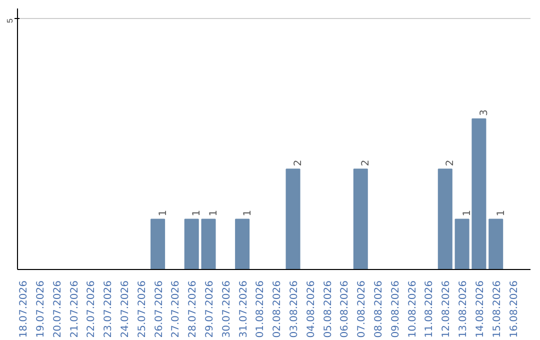 The width and height of the screenshot is (540, 340). What do you see at coordinates (210, 309) in the screenshot?
I see `x-tick-label: 29.07.2026` at bounding box center [210, 309].